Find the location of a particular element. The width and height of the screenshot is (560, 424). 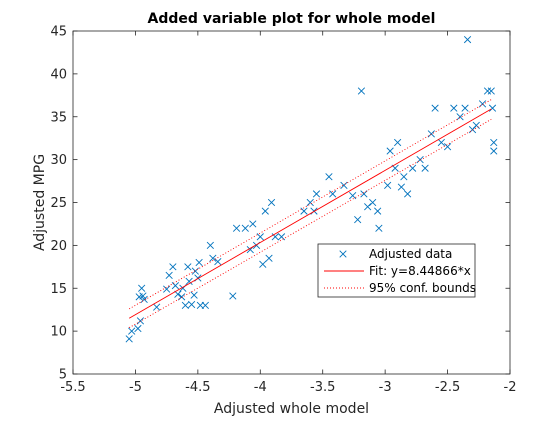

x-tick-label: -4.5 is located at coordinates (197, 387).